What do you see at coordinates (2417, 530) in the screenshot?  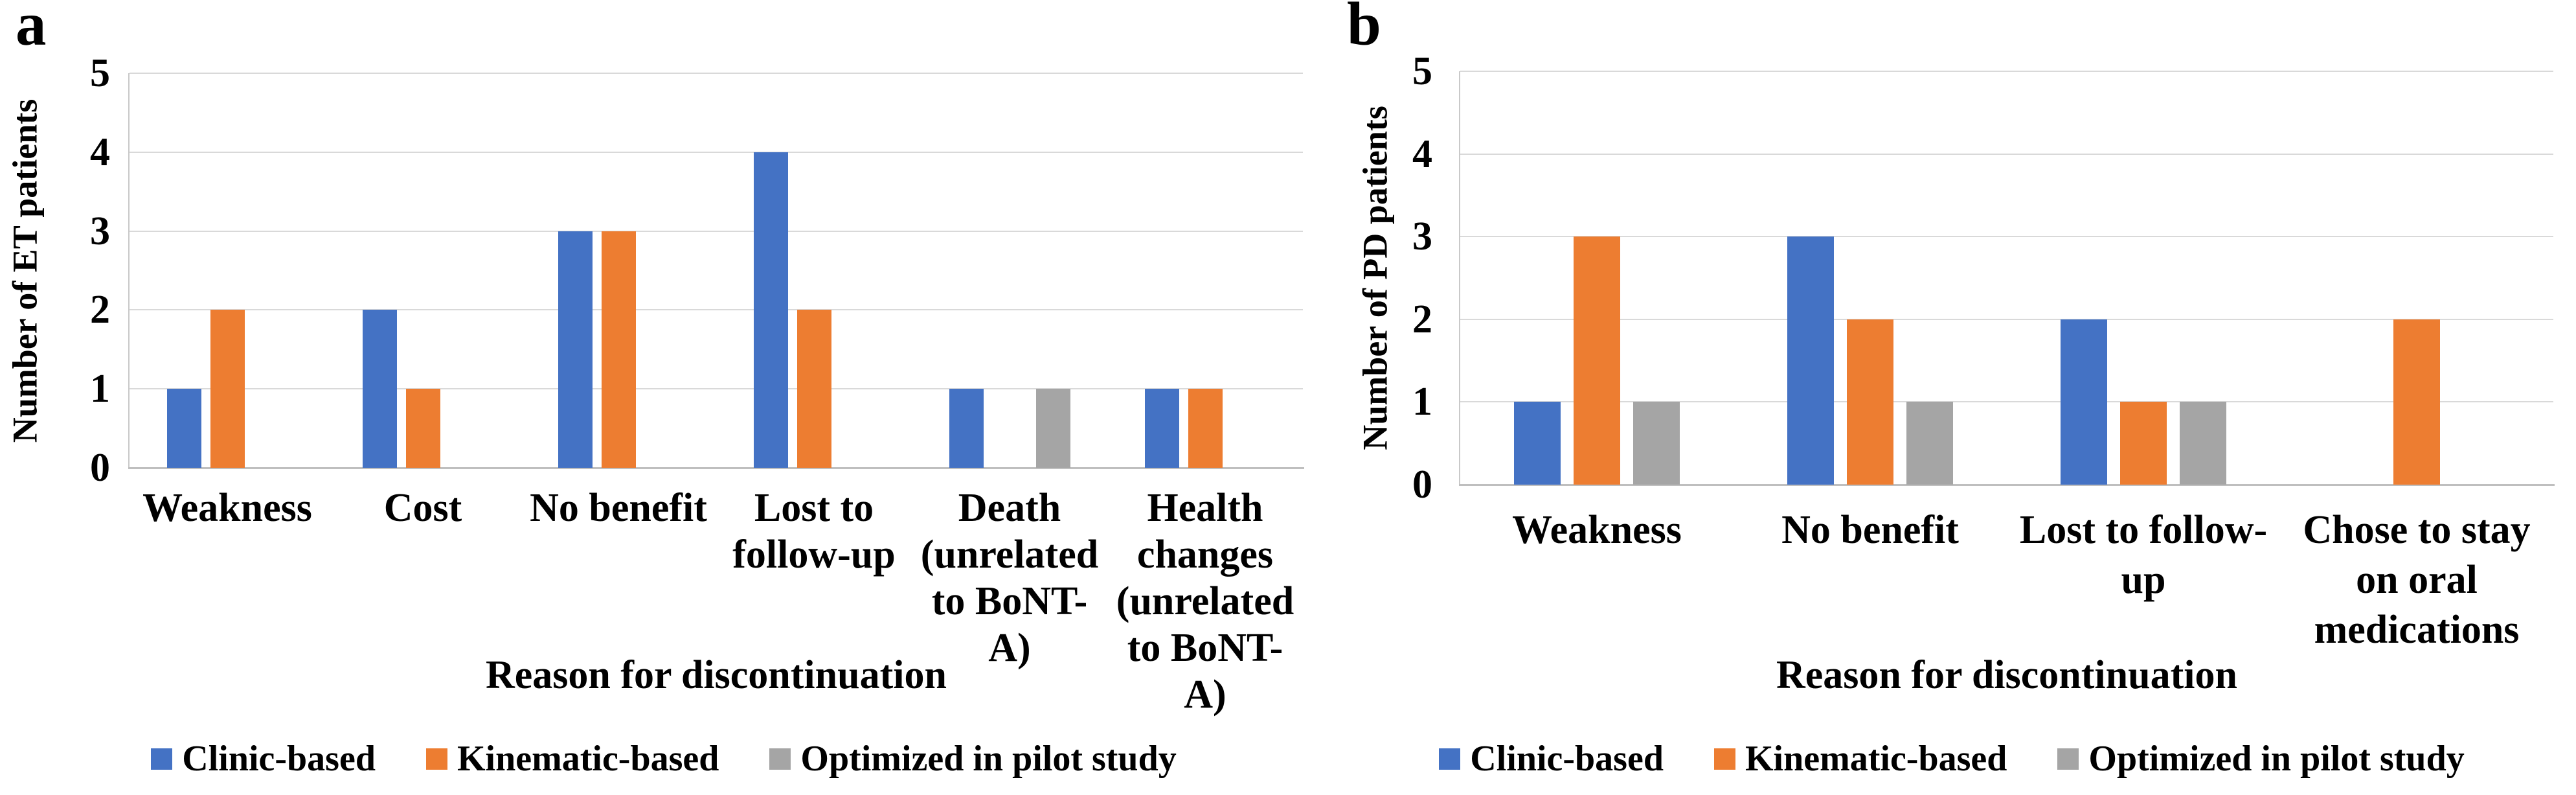 I see `x-category-label-line-1: Chose to stay` at bounding box center [2417, 530].